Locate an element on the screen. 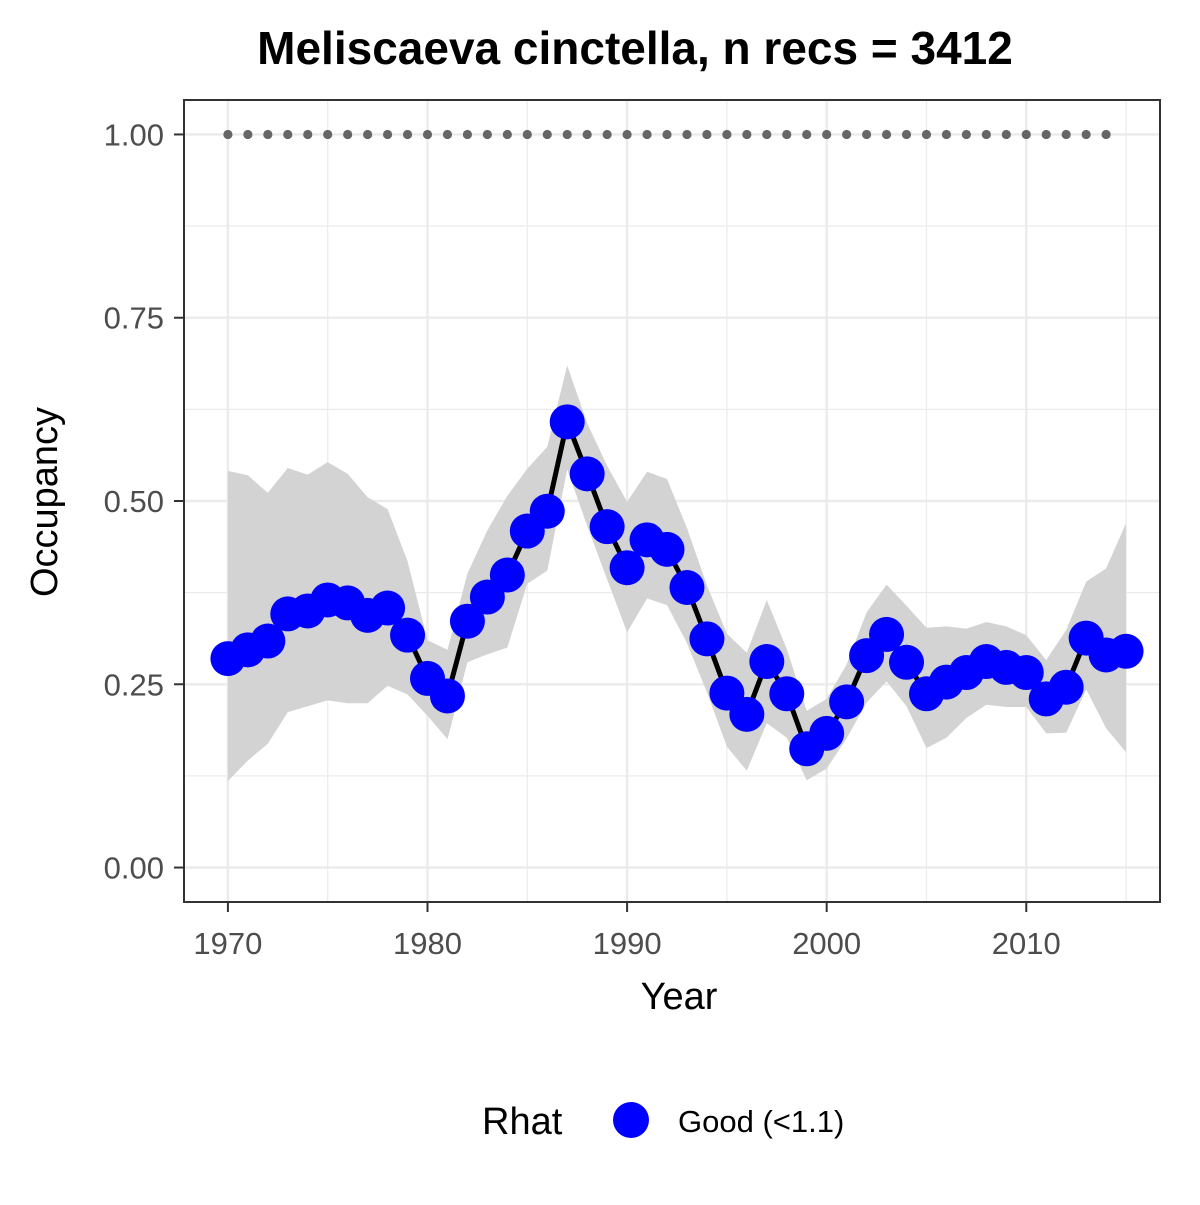 This screenshot has width=1200, height=1205. y-axis: 0.00 0.25 0.50 0.75 1.00 is located at coordinates (144, 501).